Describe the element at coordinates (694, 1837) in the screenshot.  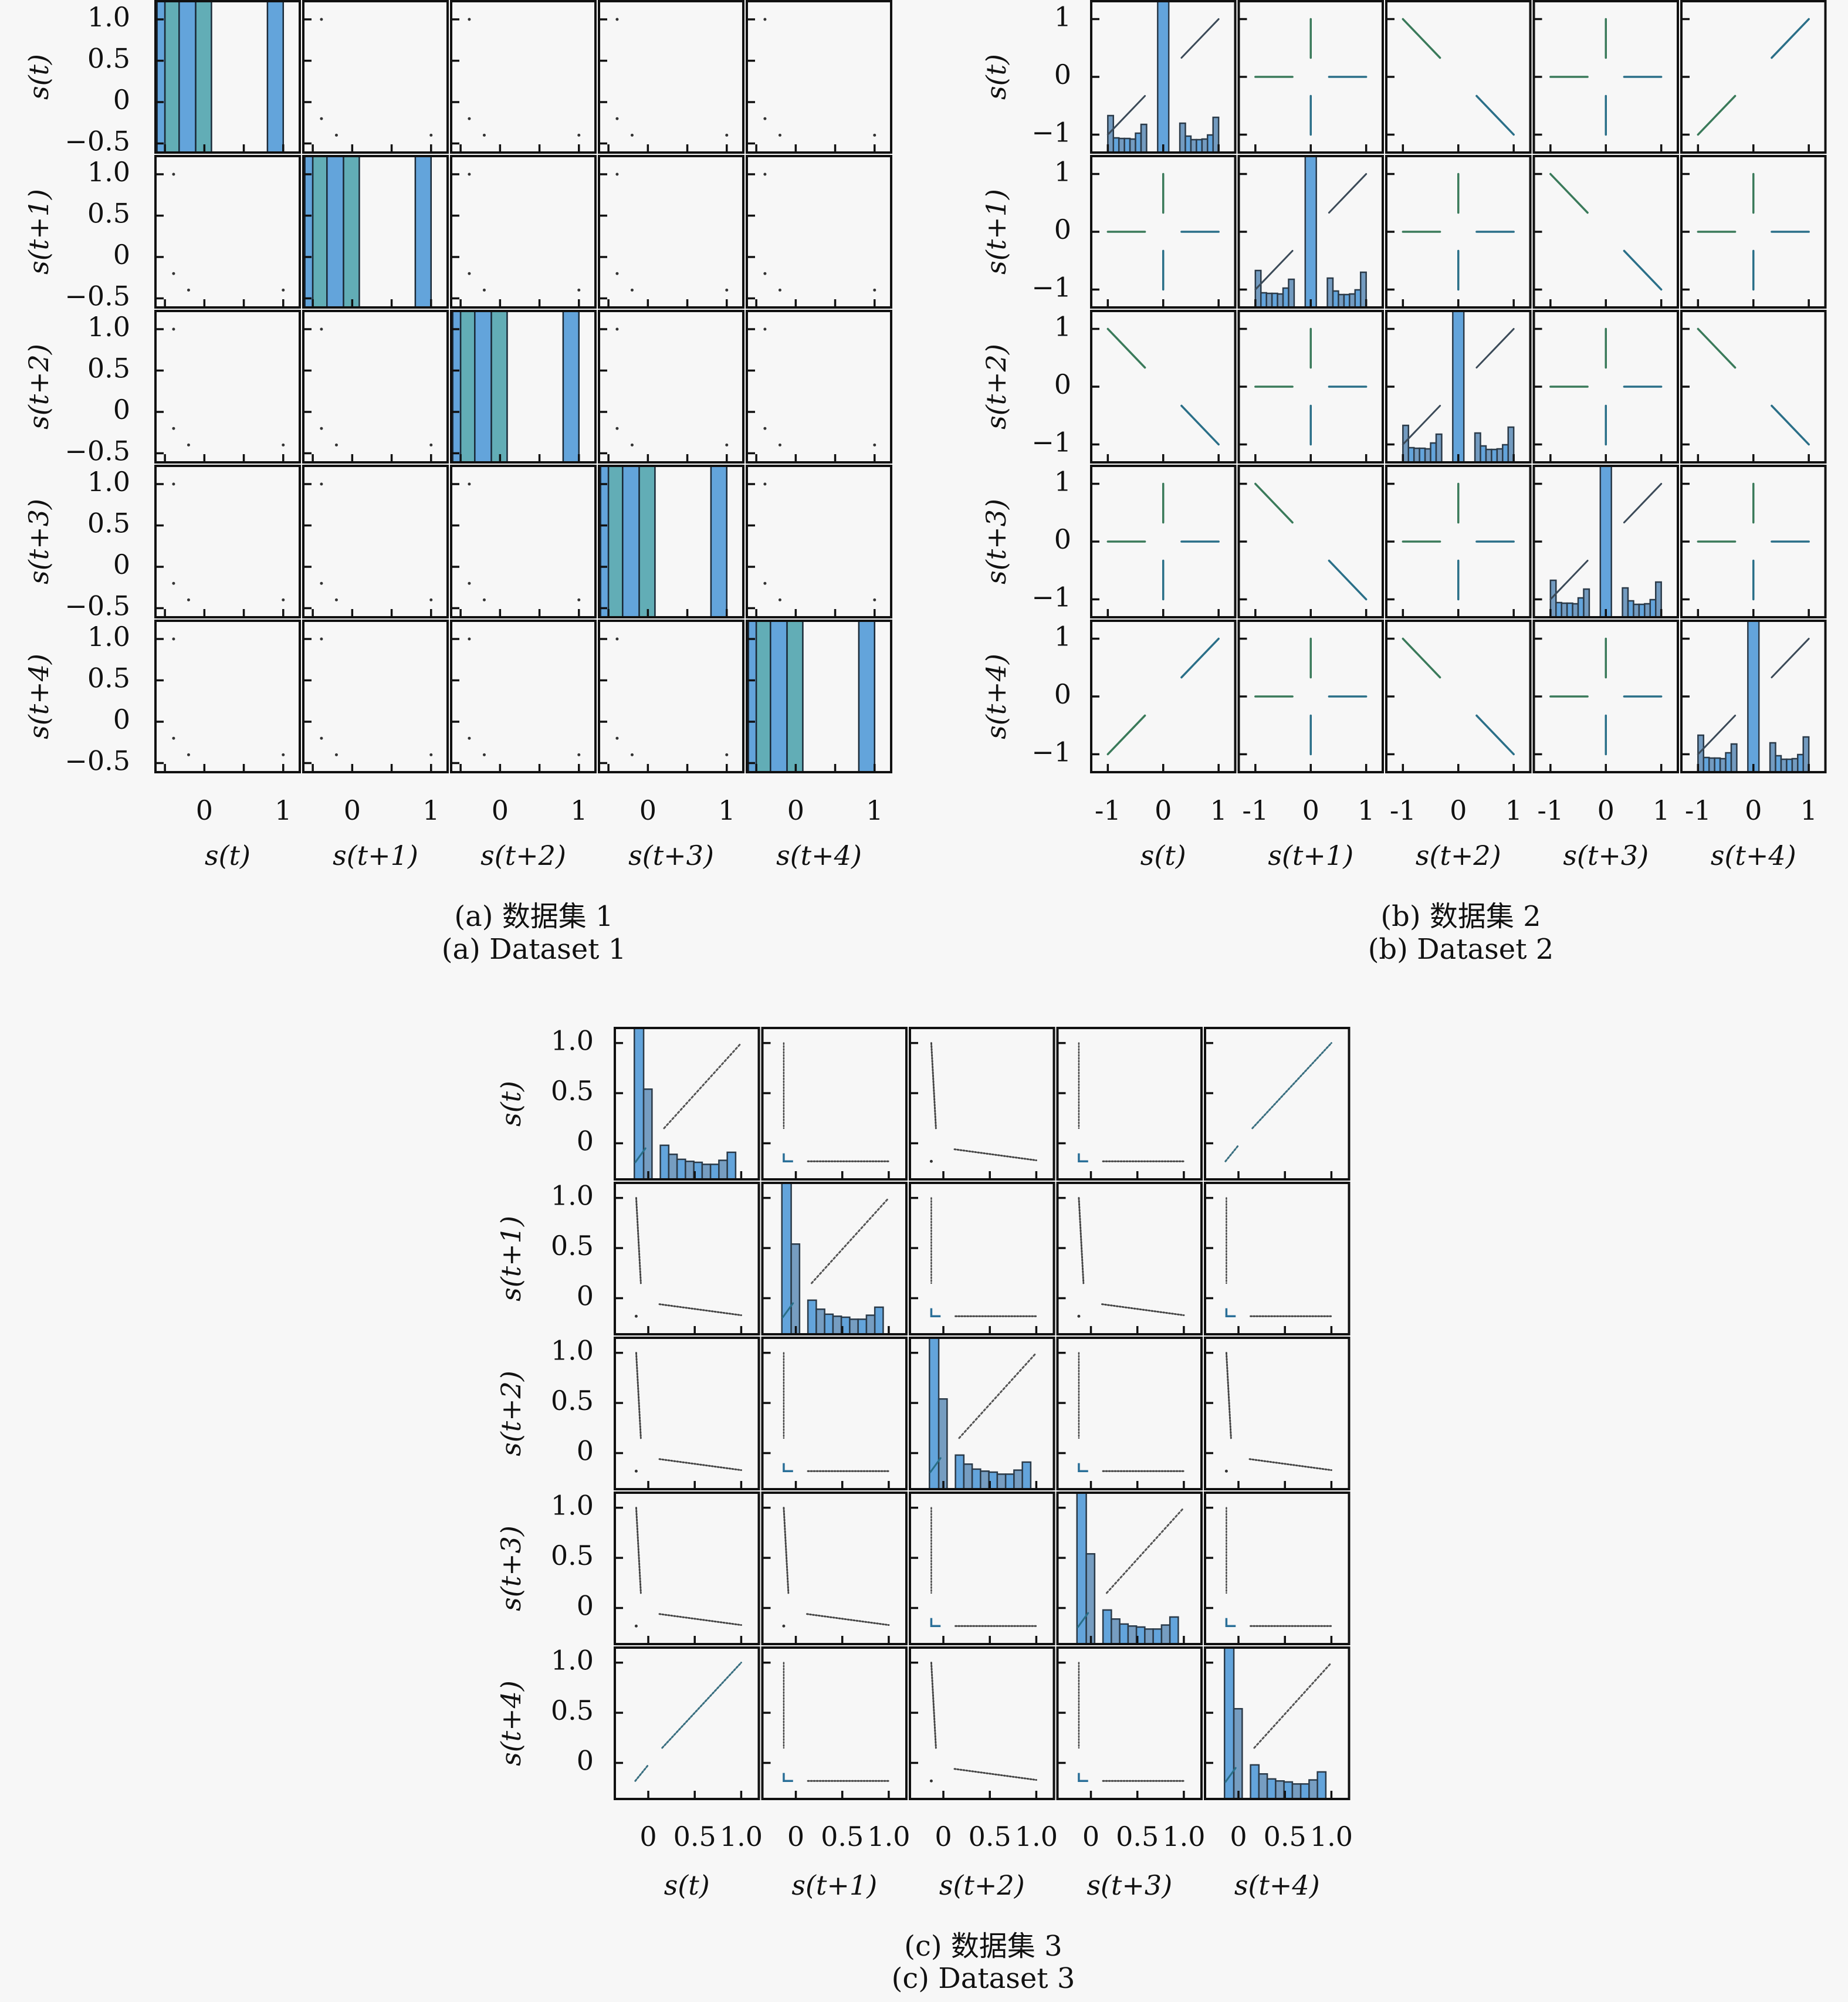
I see `x-tick-label: 0.5` at that location.